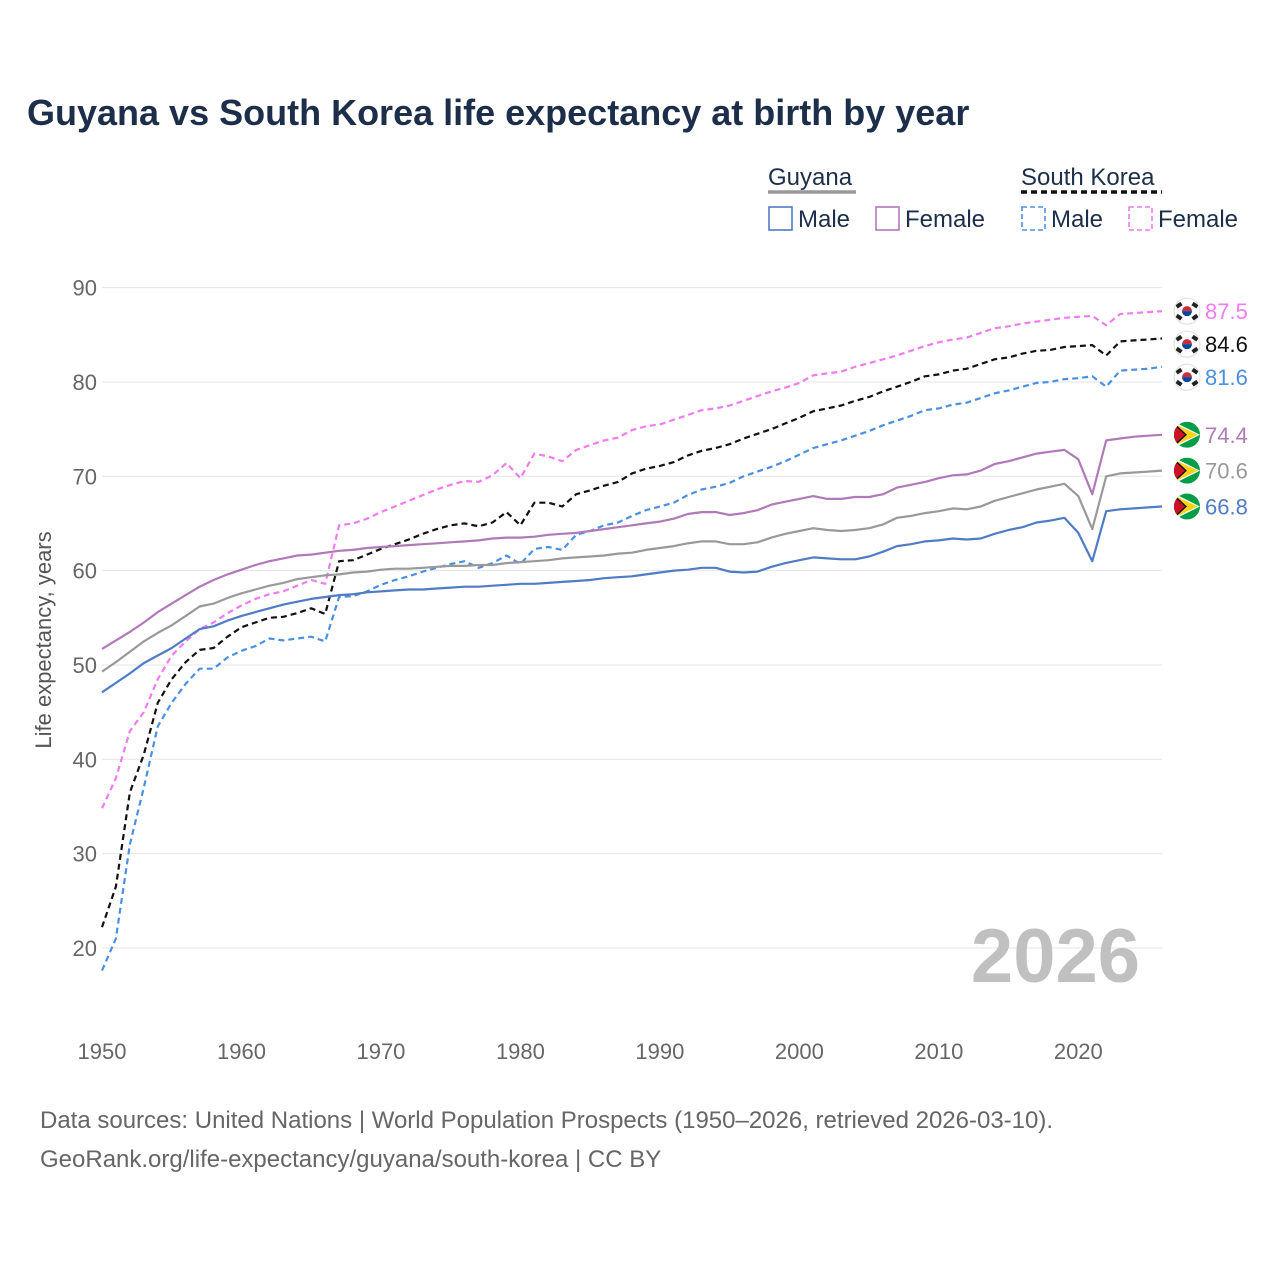 Image resolution: width=1280 pixels, height=1280 pixels. Describe the element at coordinates (1226, 311) in the screenshot. I see `south-korea-female-end-value: 87.5` at that location.